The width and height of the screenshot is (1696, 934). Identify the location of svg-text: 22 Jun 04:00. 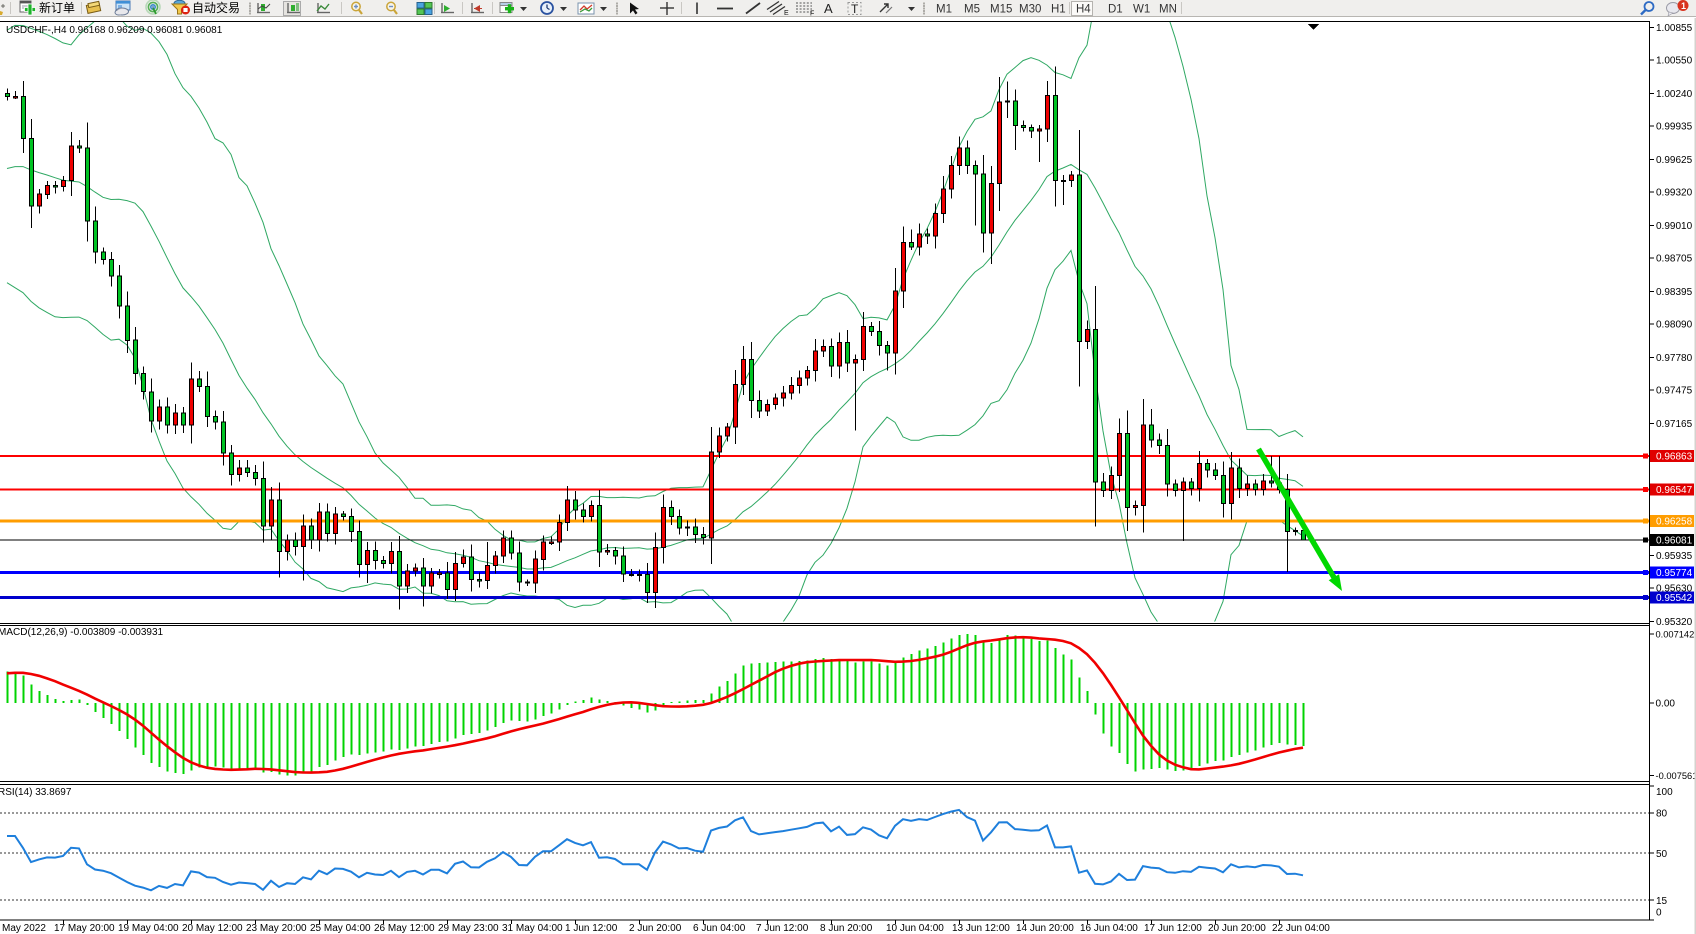
(1301, 928).